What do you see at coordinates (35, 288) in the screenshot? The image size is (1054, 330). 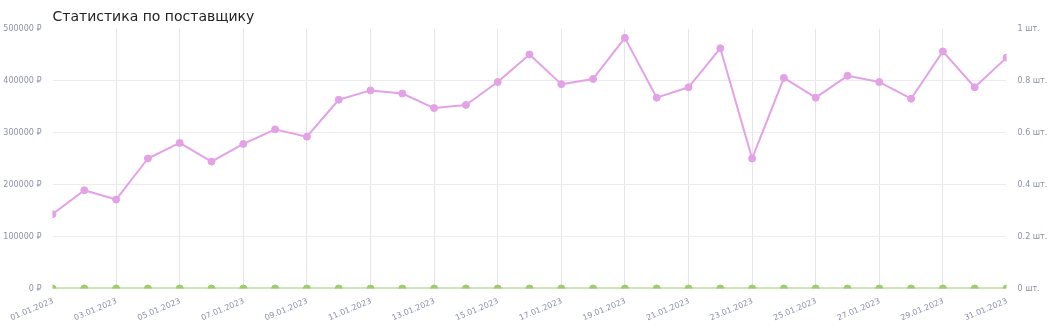 I see `y-tick-label: 0 ₽` at bounding box center [35, 288].